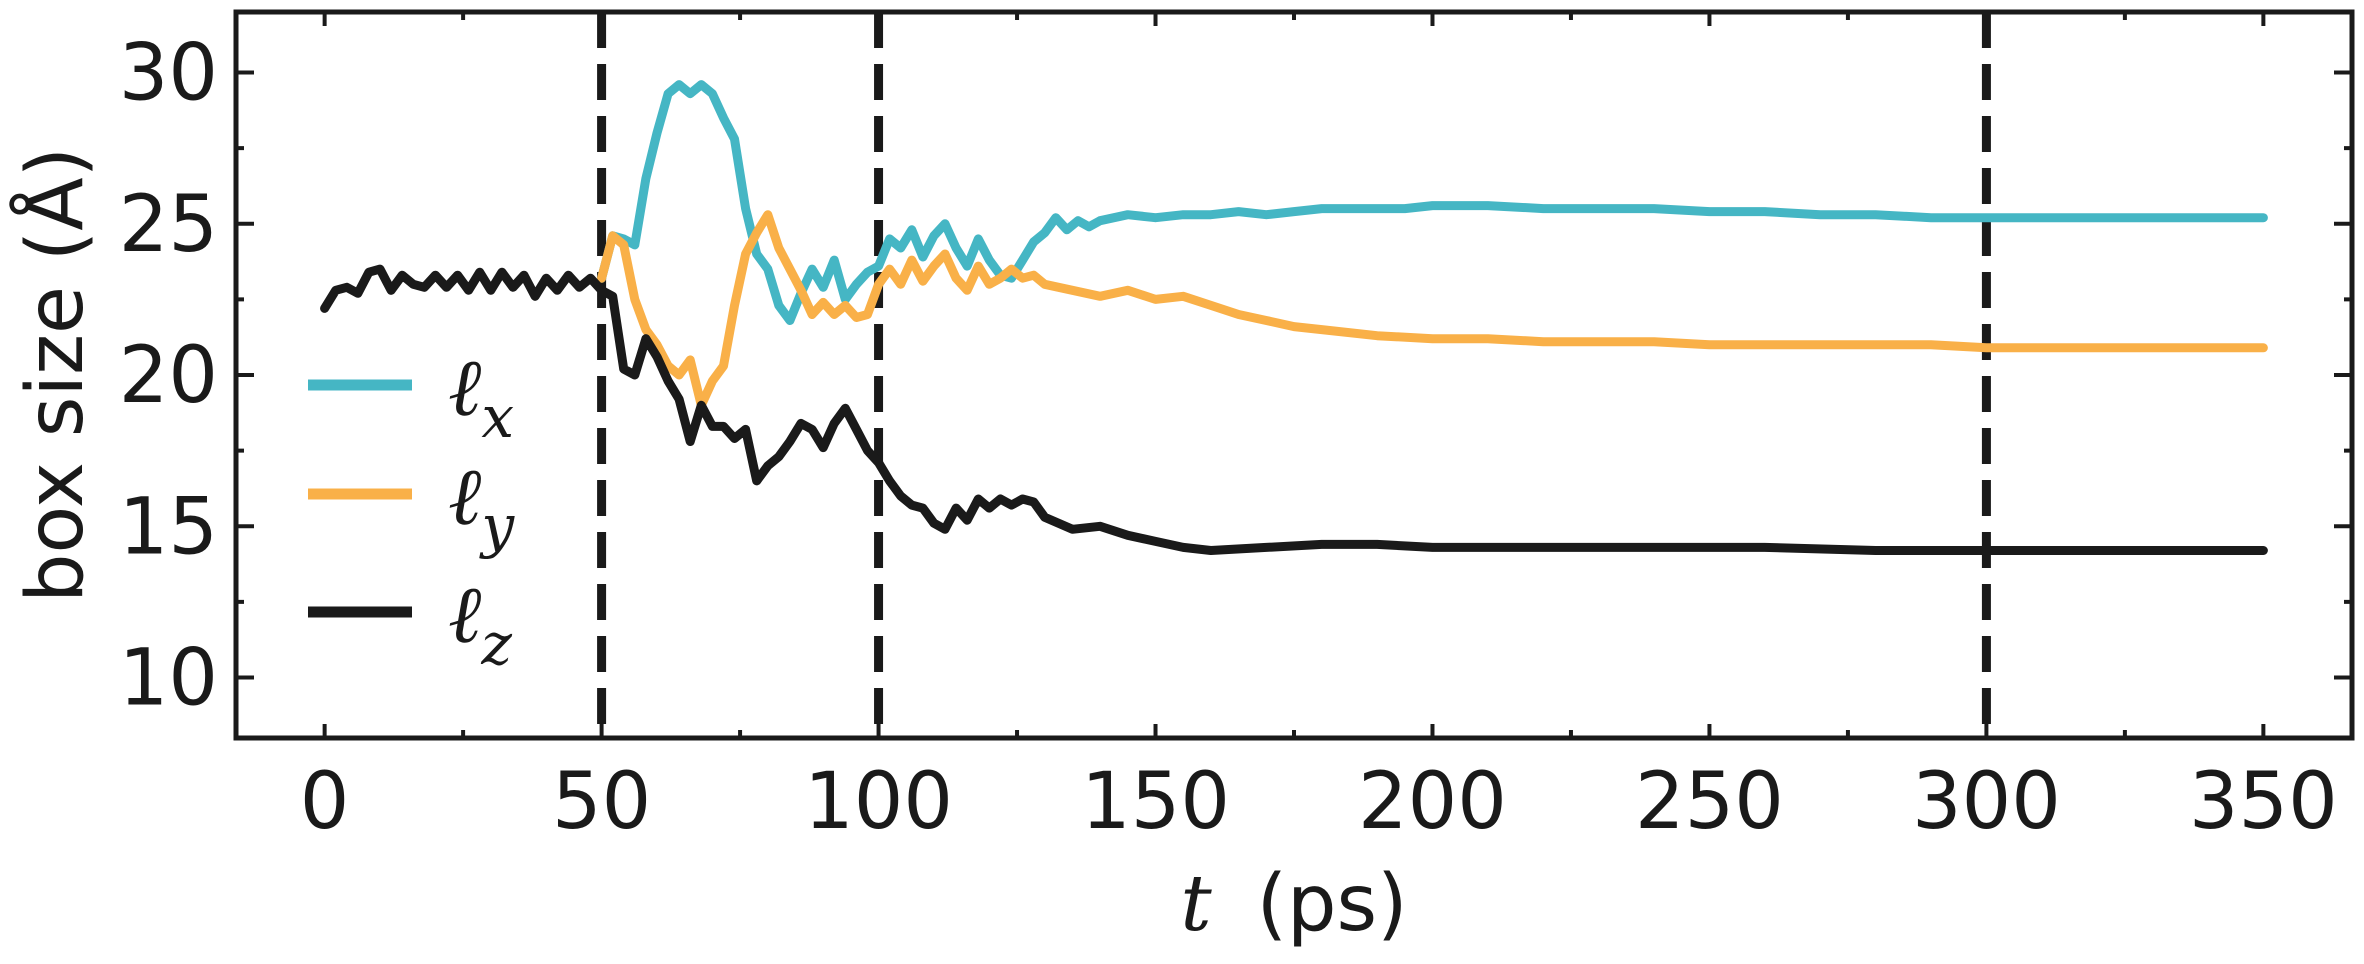  I want to click on legend-label-ly: ℓy, so click(481, 505).